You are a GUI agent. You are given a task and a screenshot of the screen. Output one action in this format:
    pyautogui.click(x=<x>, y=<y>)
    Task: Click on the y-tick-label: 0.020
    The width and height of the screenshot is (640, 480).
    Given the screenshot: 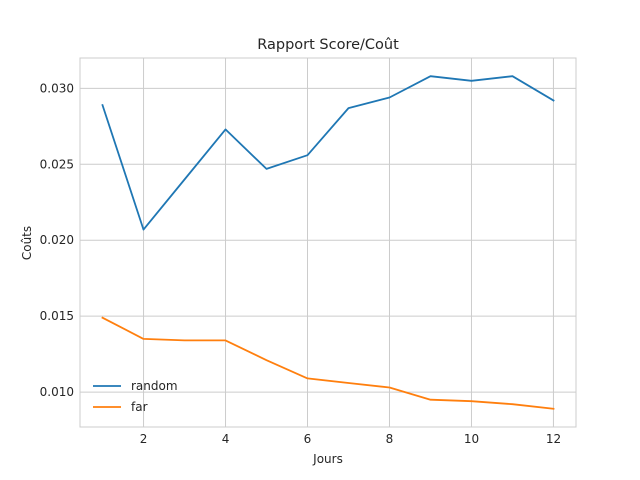 What is the action you would take?
    pyautogui.click(x=57, y=240)
    